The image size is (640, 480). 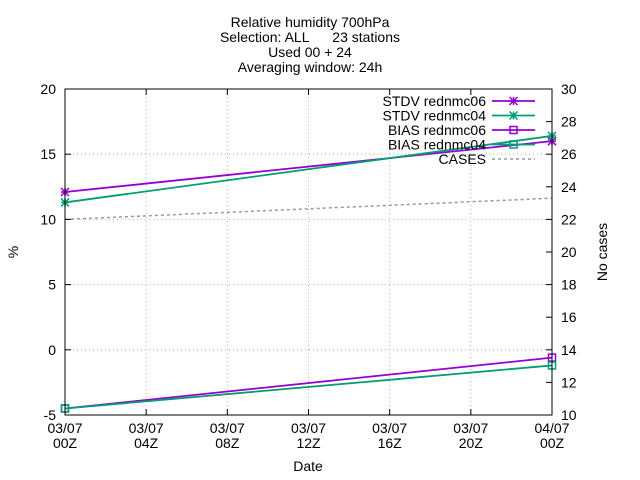 I want to click on y2-axis-label: No cases, so click(x=602, y=252).